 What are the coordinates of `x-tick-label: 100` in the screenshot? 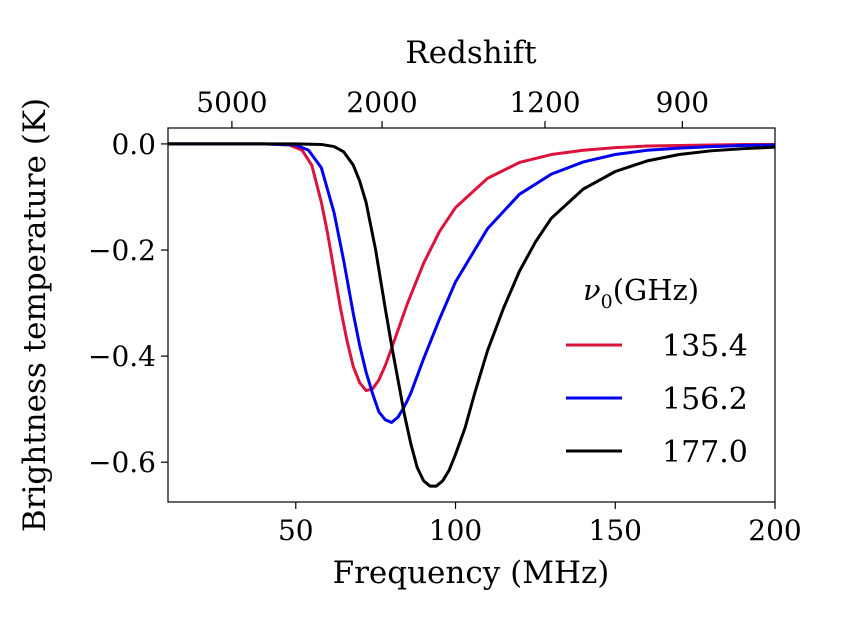 It's located at (455, 530).